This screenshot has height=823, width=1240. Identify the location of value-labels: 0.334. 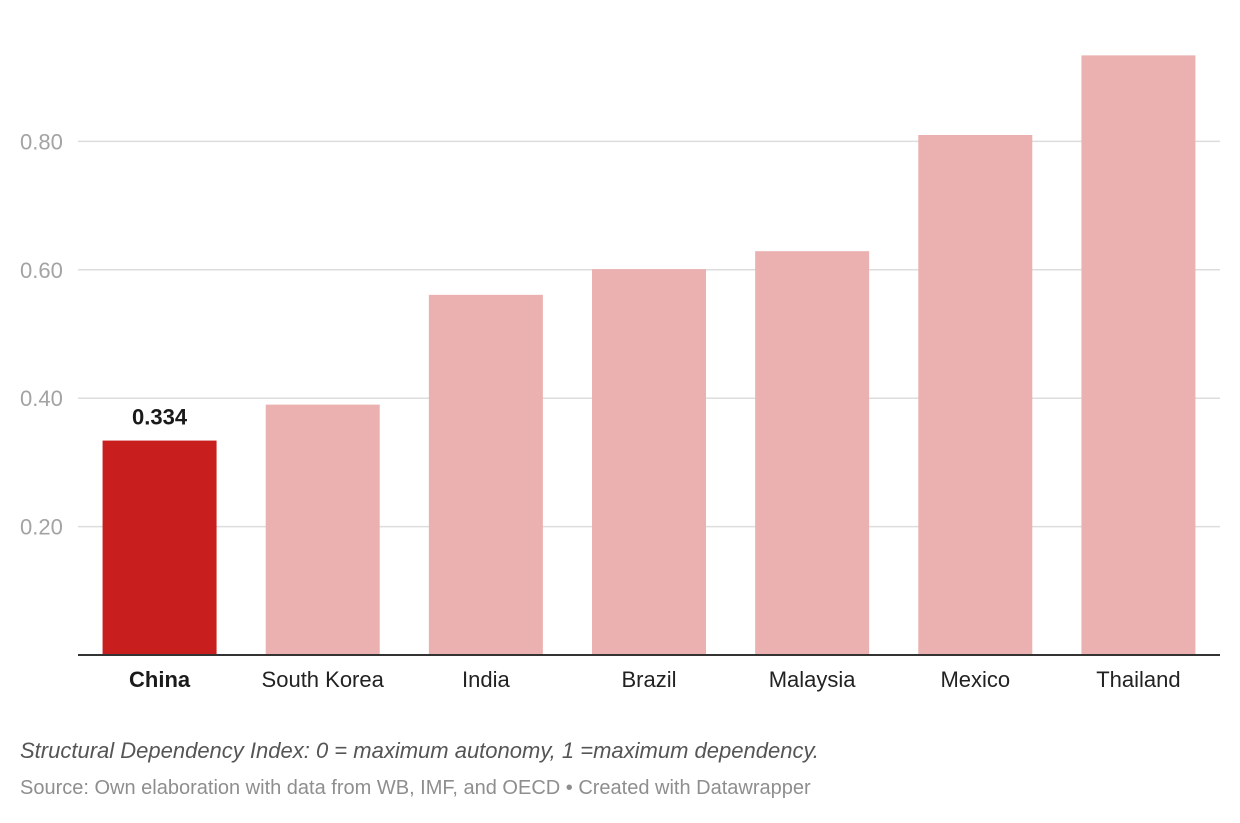
(160, 417).